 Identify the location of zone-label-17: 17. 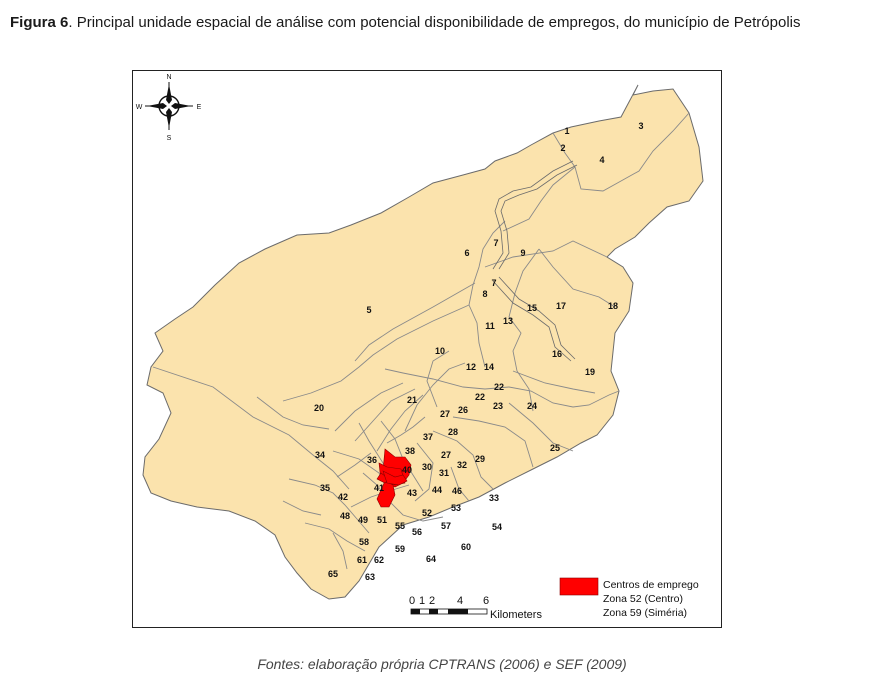
(561, 306).